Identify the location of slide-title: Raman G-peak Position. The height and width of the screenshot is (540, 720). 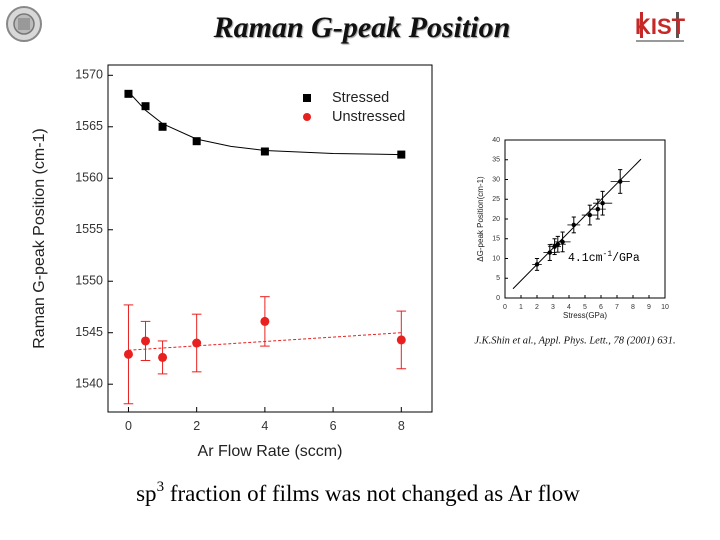
(362, 27).